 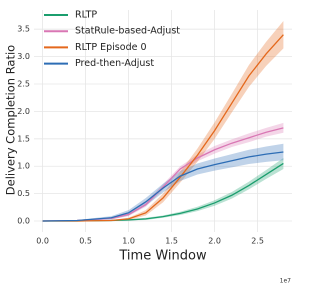 I want to click on y-tick-label: 1.5, so click(x=23, y=138).